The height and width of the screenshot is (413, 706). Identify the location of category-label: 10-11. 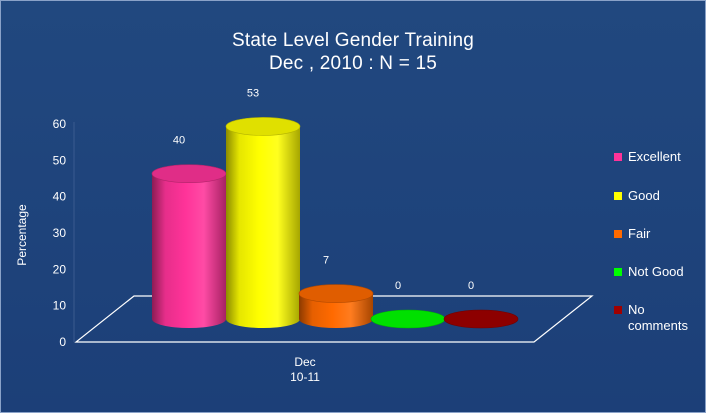
(305, 377).